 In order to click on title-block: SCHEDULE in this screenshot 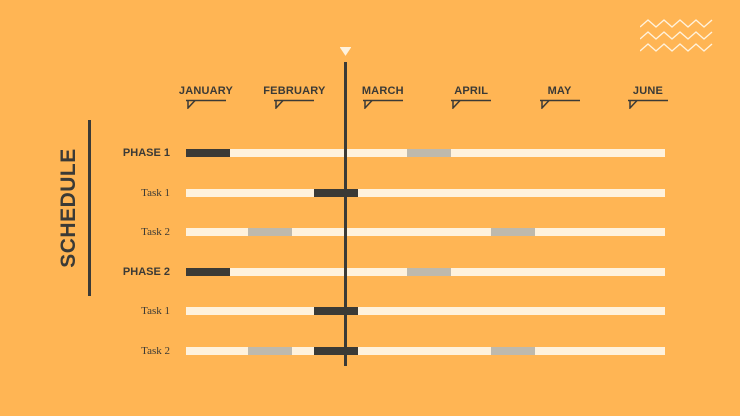, I will do `click(69, 208)`.